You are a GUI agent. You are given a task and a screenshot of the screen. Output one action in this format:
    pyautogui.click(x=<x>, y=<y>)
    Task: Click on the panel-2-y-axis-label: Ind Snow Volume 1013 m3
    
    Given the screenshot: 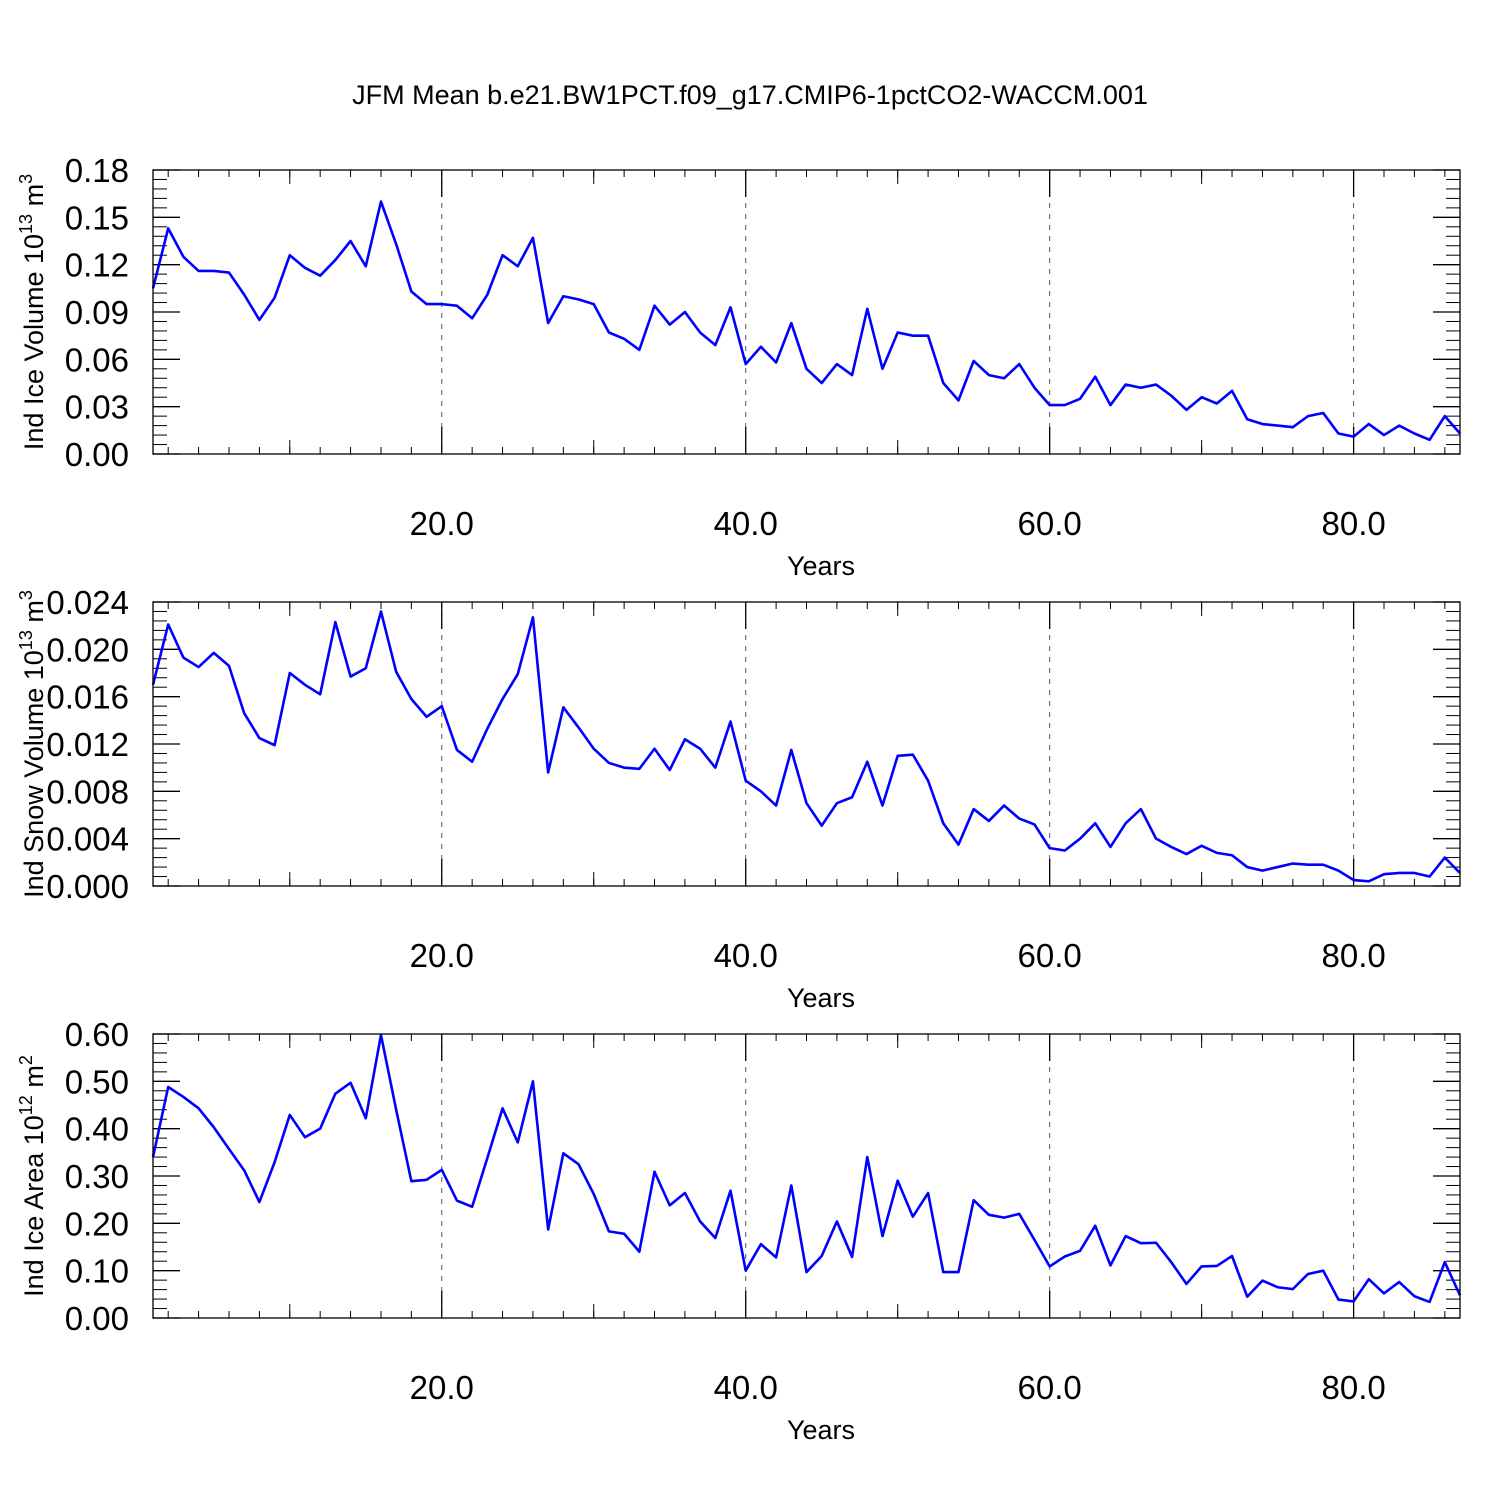 What is the action you would take?
    pyautogui.click(x=32, y=744)
    